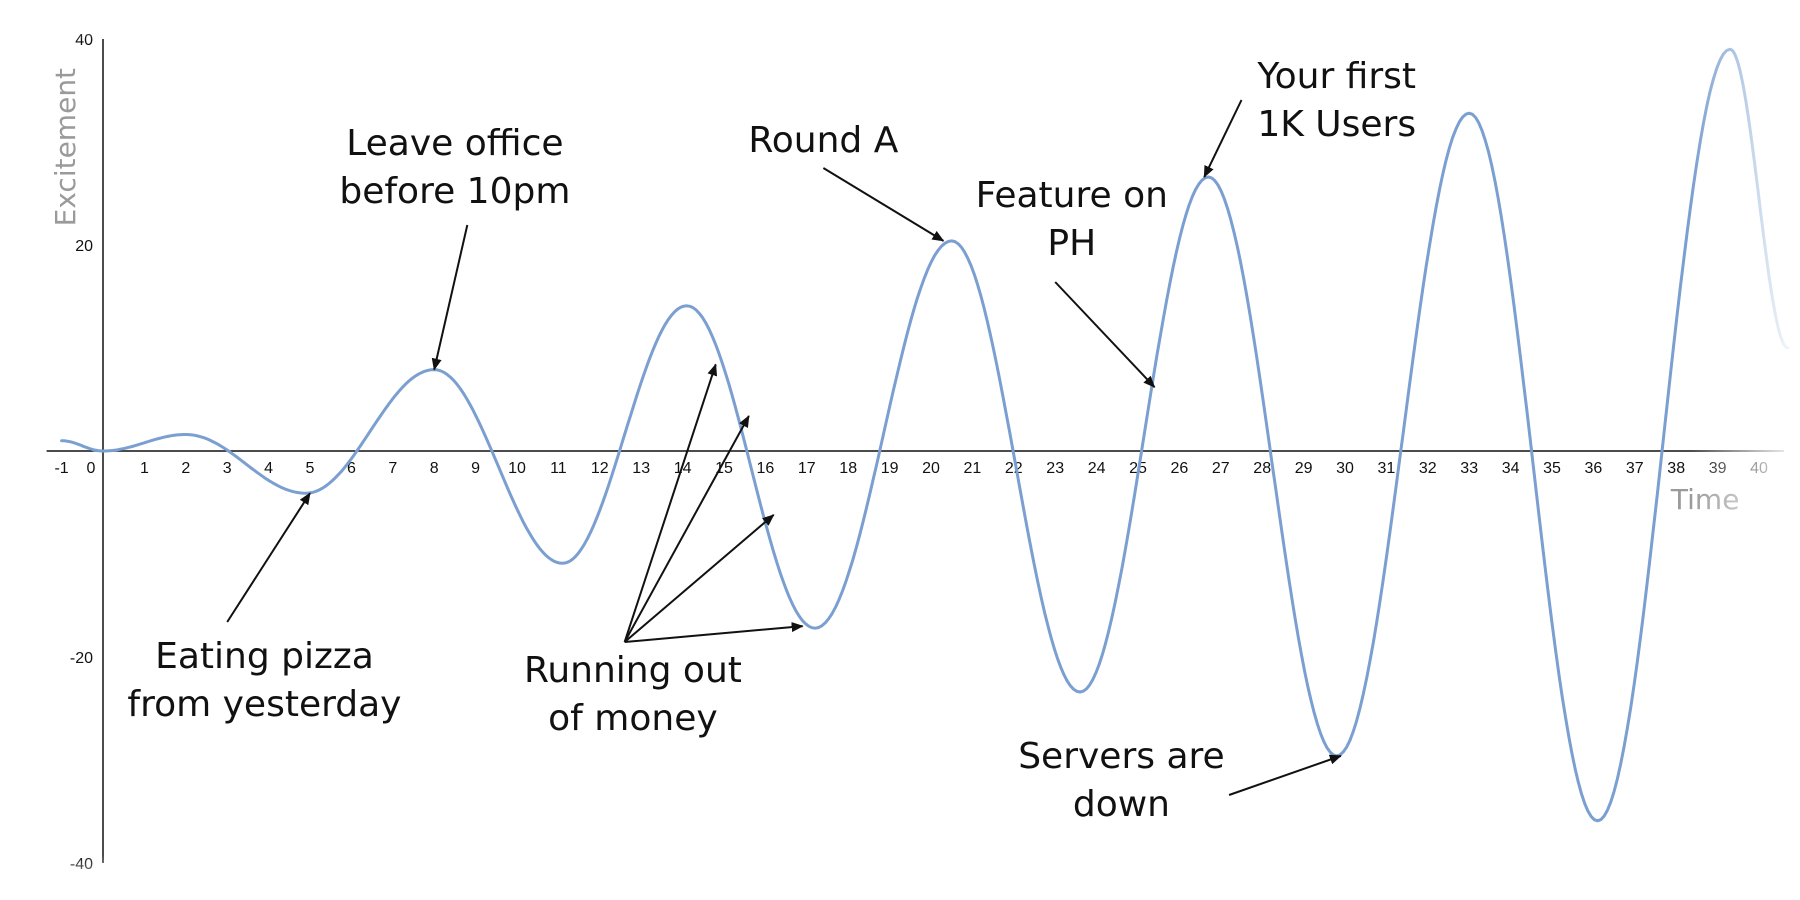 This screenshot has height=900, width=1800. Describe the element at coordinates (1387, 468) in the screenshot. I see `x-tick-label: 31` at that location.